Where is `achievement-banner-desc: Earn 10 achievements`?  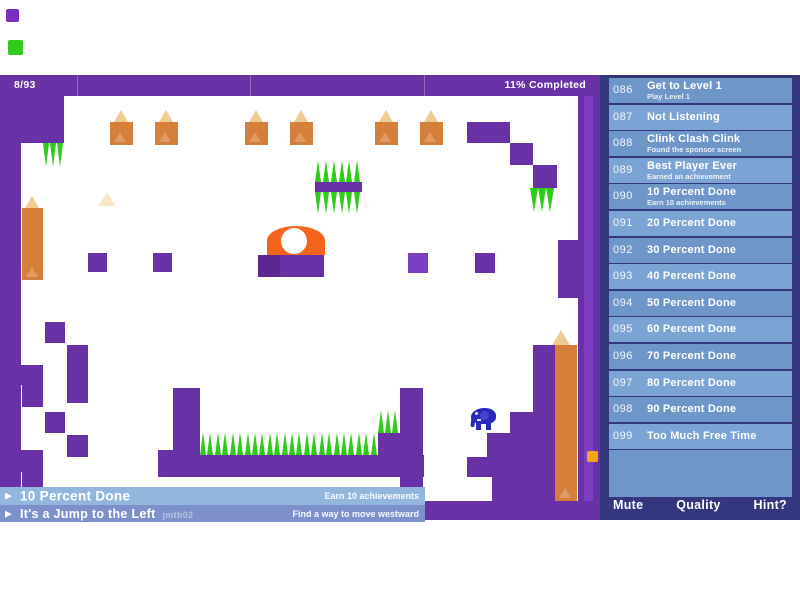
achievement-banner-desc: Earn 10 achievements is located at coordinates (371, 496).